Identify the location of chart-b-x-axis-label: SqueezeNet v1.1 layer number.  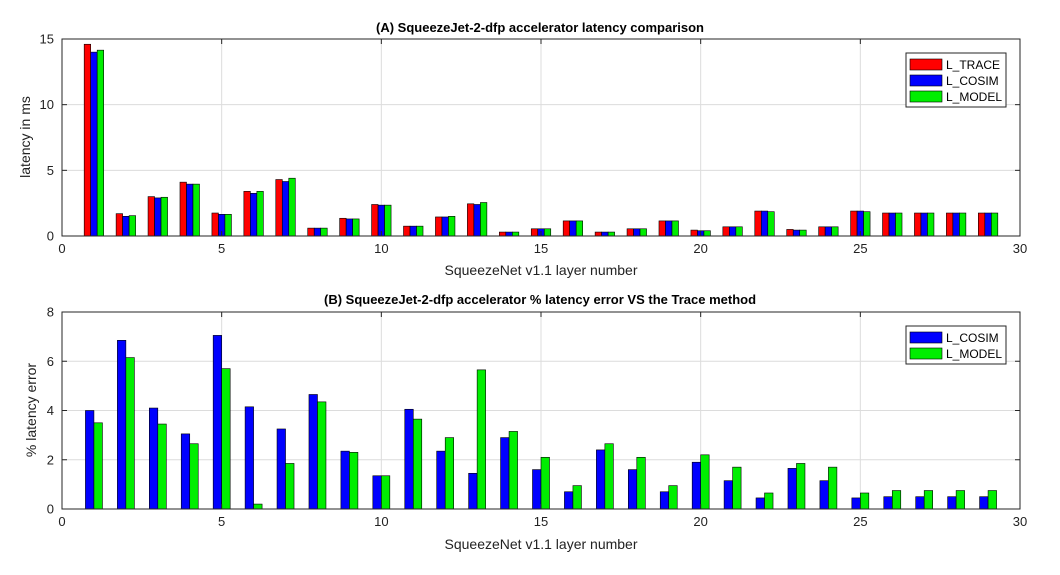
(541, 544).